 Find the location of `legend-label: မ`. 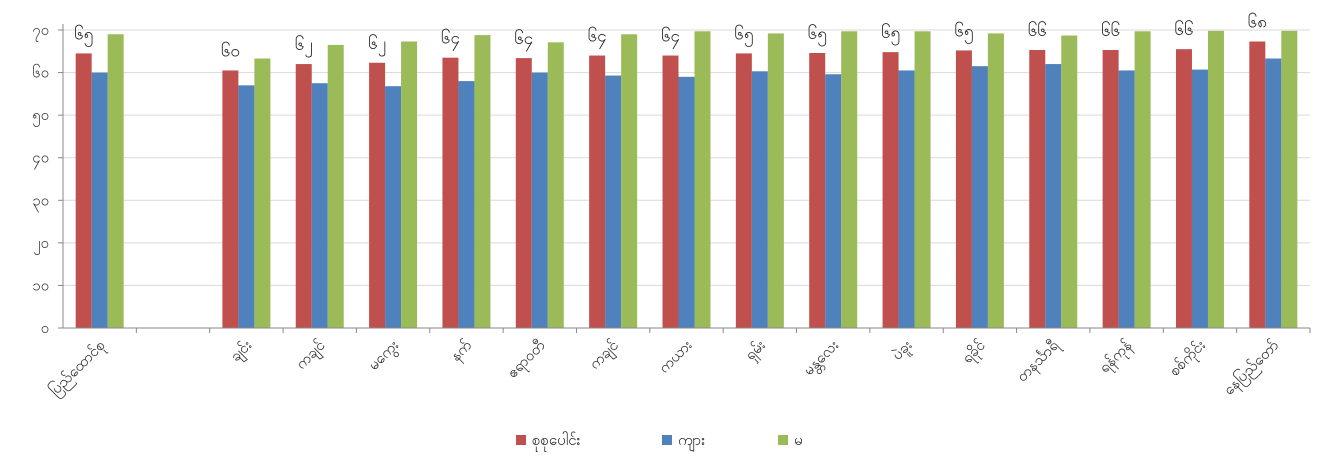

legend-label: မ is located at coordinates (798, 440).